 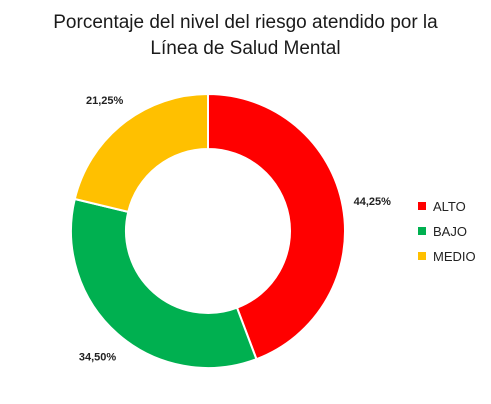 I want to click on data-label-alto: 44,25%, so click(x=373, y=202).